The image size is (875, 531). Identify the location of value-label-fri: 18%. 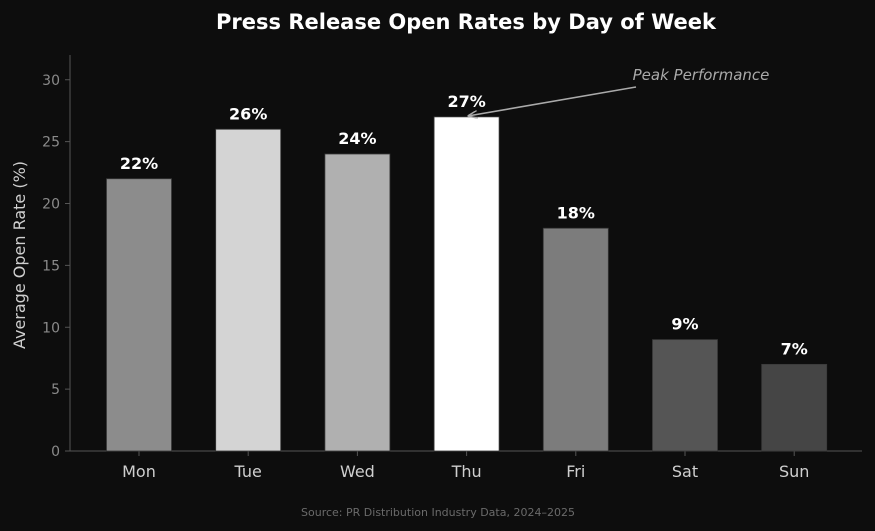
(576, 212).